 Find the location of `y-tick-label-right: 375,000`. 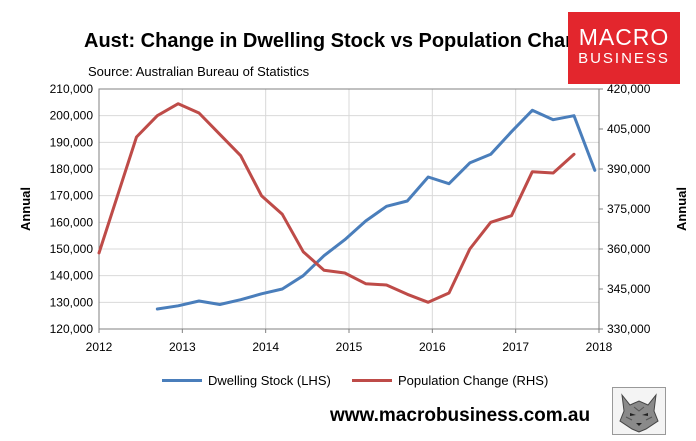

y-tick-label-right: 375,000 is located at coordinates (629, 209).